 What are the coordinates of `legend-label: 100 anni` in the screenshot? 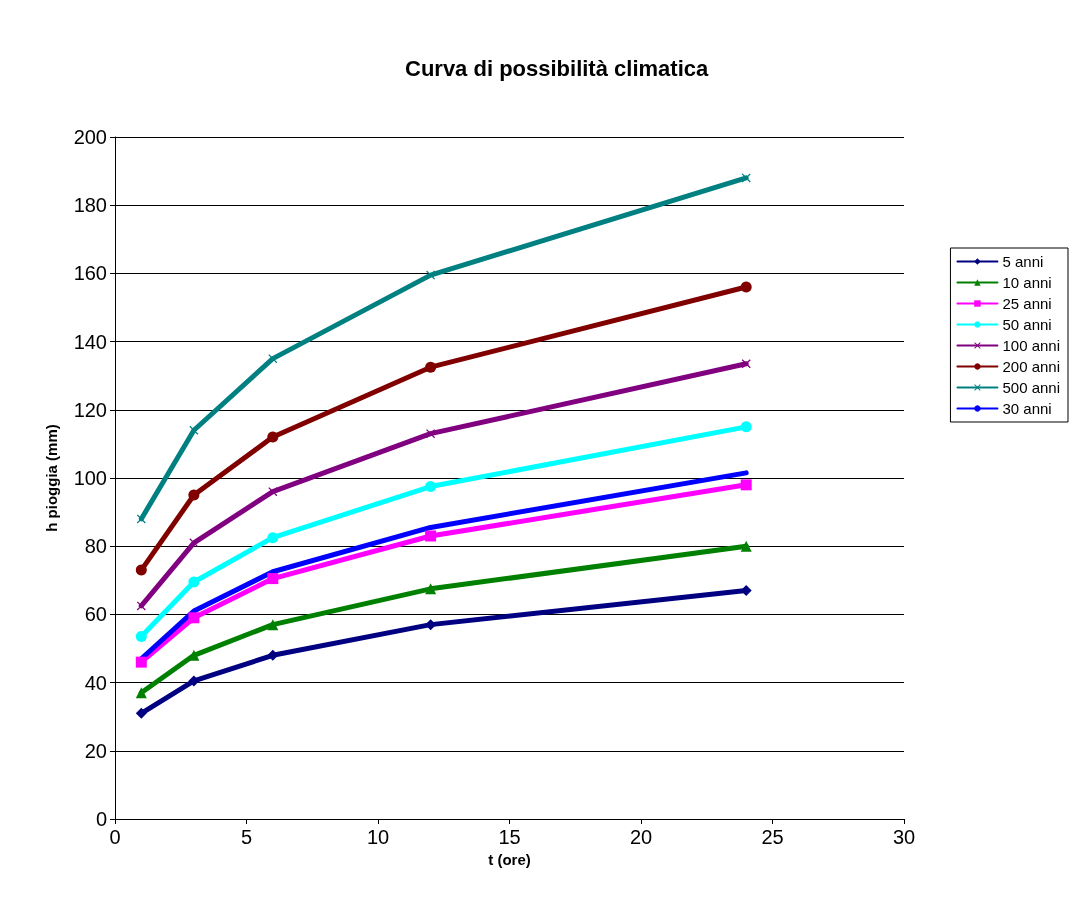 It's located at (1031, 345).